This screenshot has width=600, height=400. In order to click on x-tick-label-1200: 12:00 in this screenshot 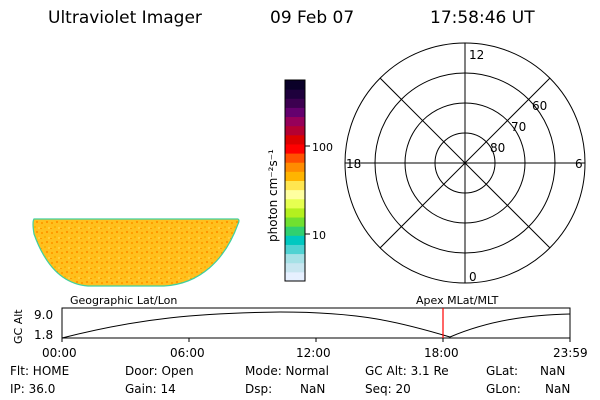, I will do `click(313, 353)`.